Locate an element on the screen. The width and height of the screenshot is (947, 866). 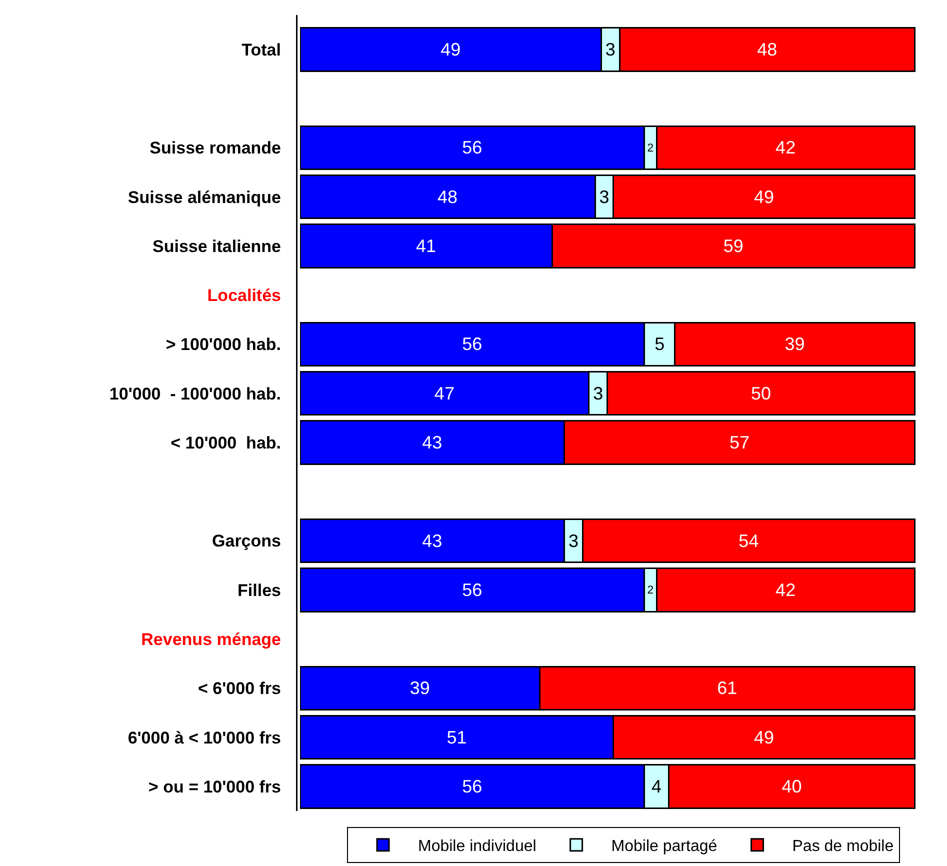
legend-label: Pas de mobile is located at coordinates (843, 847).